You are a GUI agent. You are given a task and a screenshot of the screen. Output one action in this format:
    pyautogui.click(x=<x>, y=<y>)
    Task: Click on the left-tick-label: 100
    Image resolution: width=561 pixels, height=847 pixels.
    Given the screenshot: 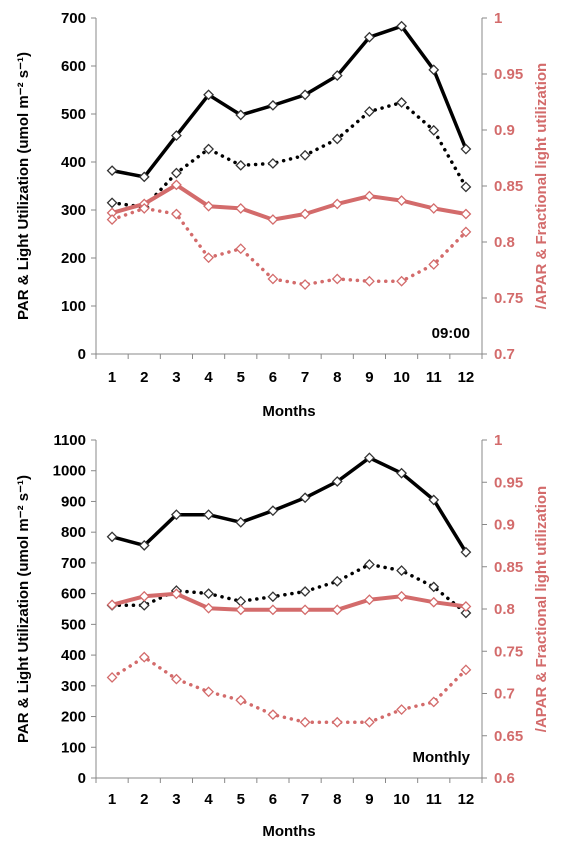 What is the action you would take?
    pyautogui.click(x=73, y=747)
    